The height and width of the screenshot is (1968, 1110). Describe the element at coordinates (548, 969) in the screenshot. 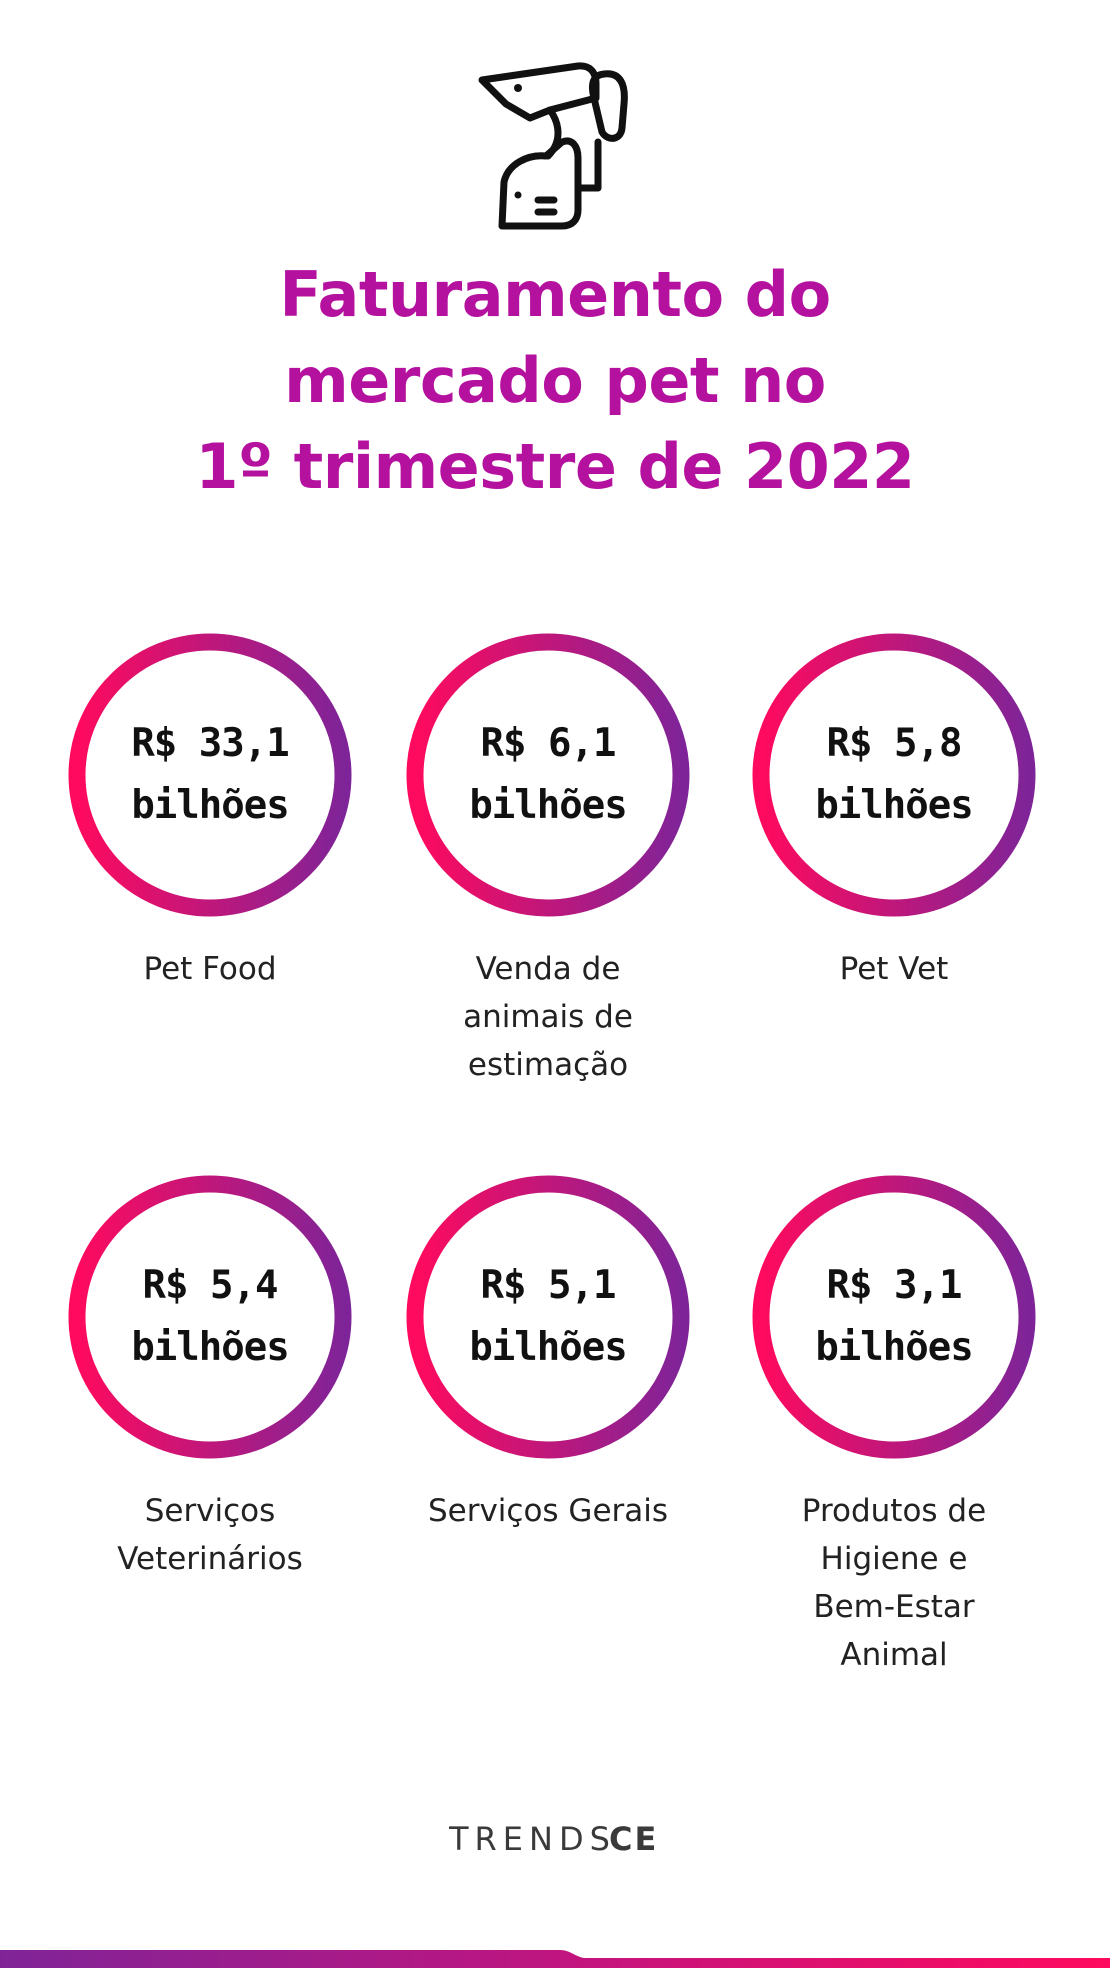

I see `stat-label-line: Venda de` at that location.